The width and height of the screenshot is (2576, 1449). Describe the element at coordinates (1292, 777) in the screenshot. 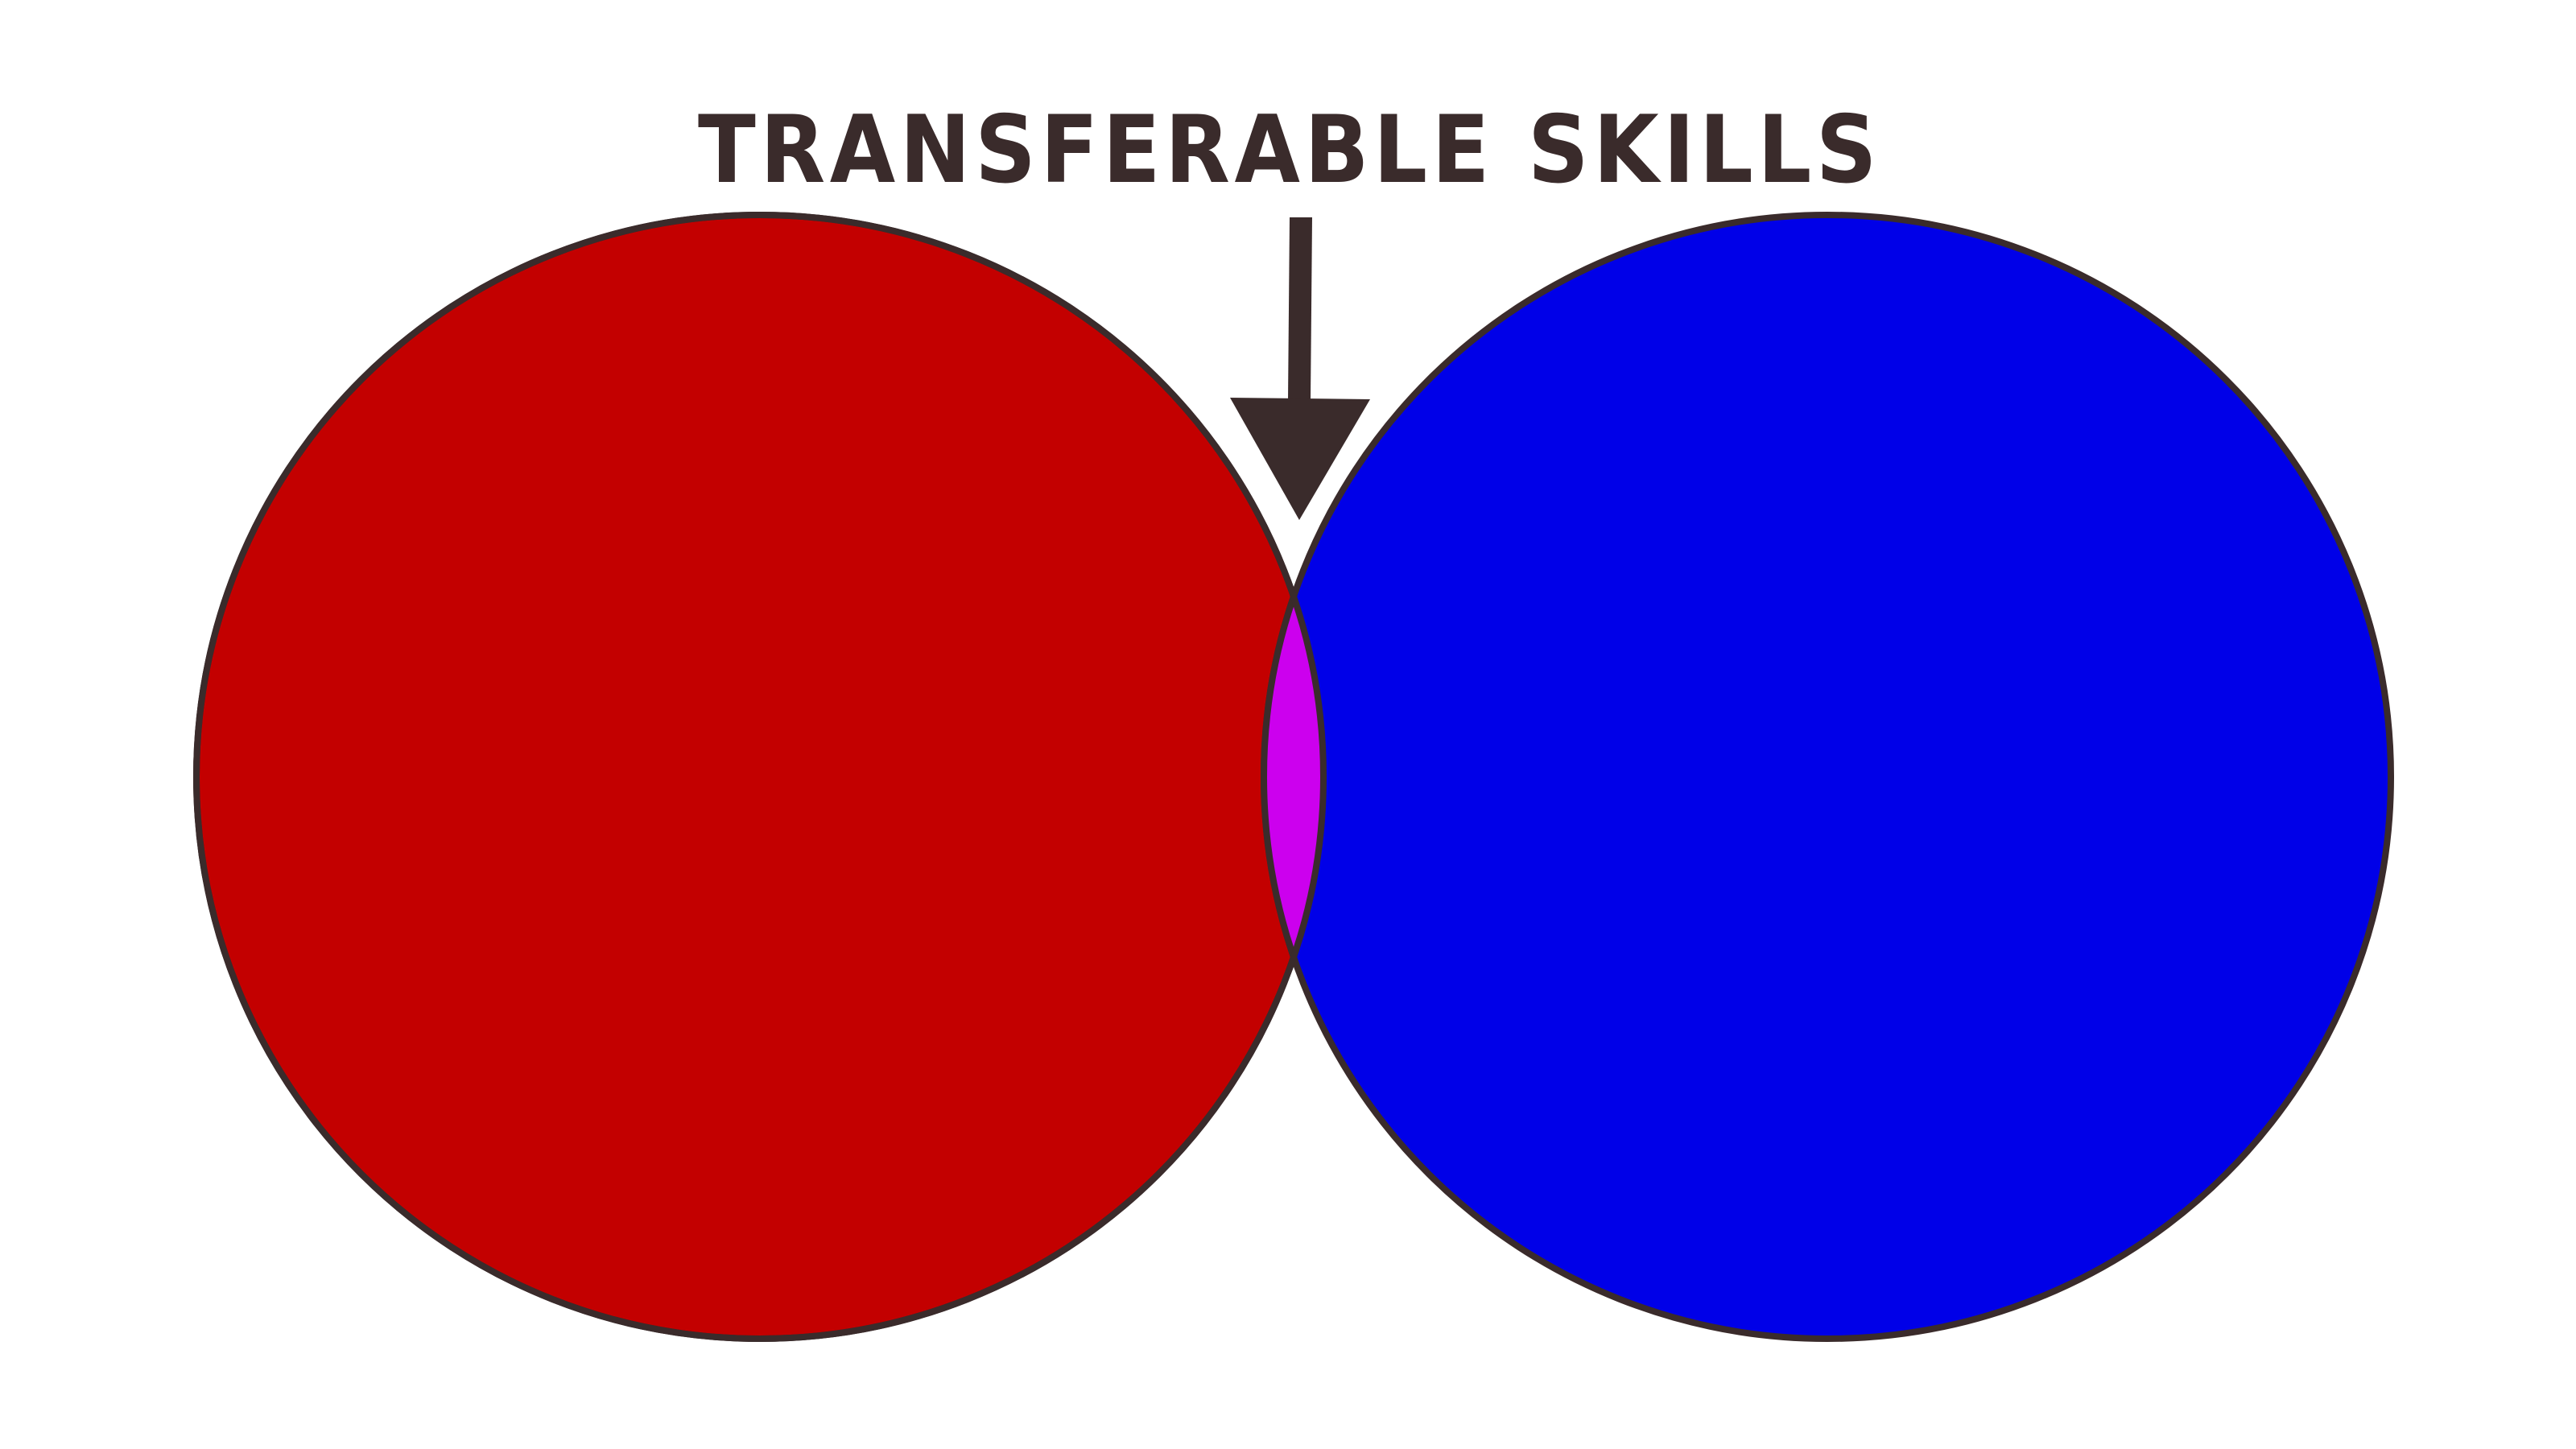

I see `overlap-outline` at that location.